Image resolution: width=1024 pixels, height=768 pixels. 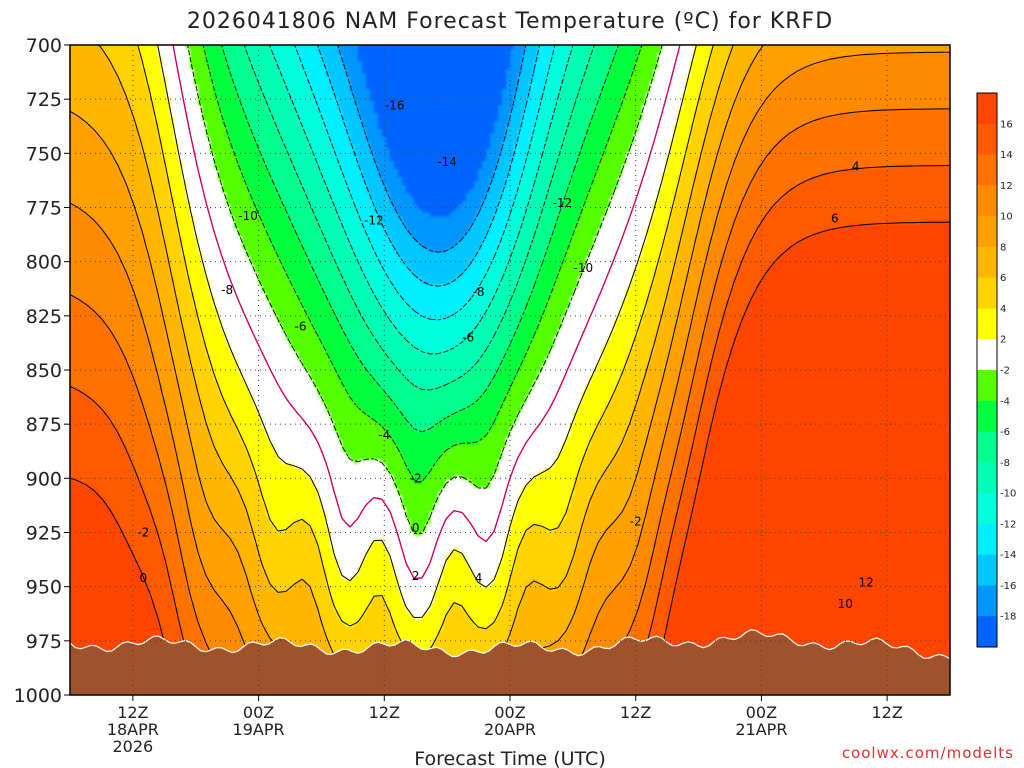 I want to click on y-tick-label: 775, so click(x=44, y=209).